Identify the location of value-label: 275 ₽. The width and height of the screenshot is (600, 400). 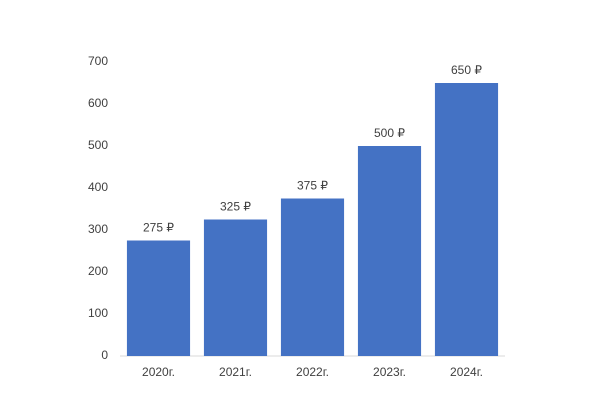
(158, 228).